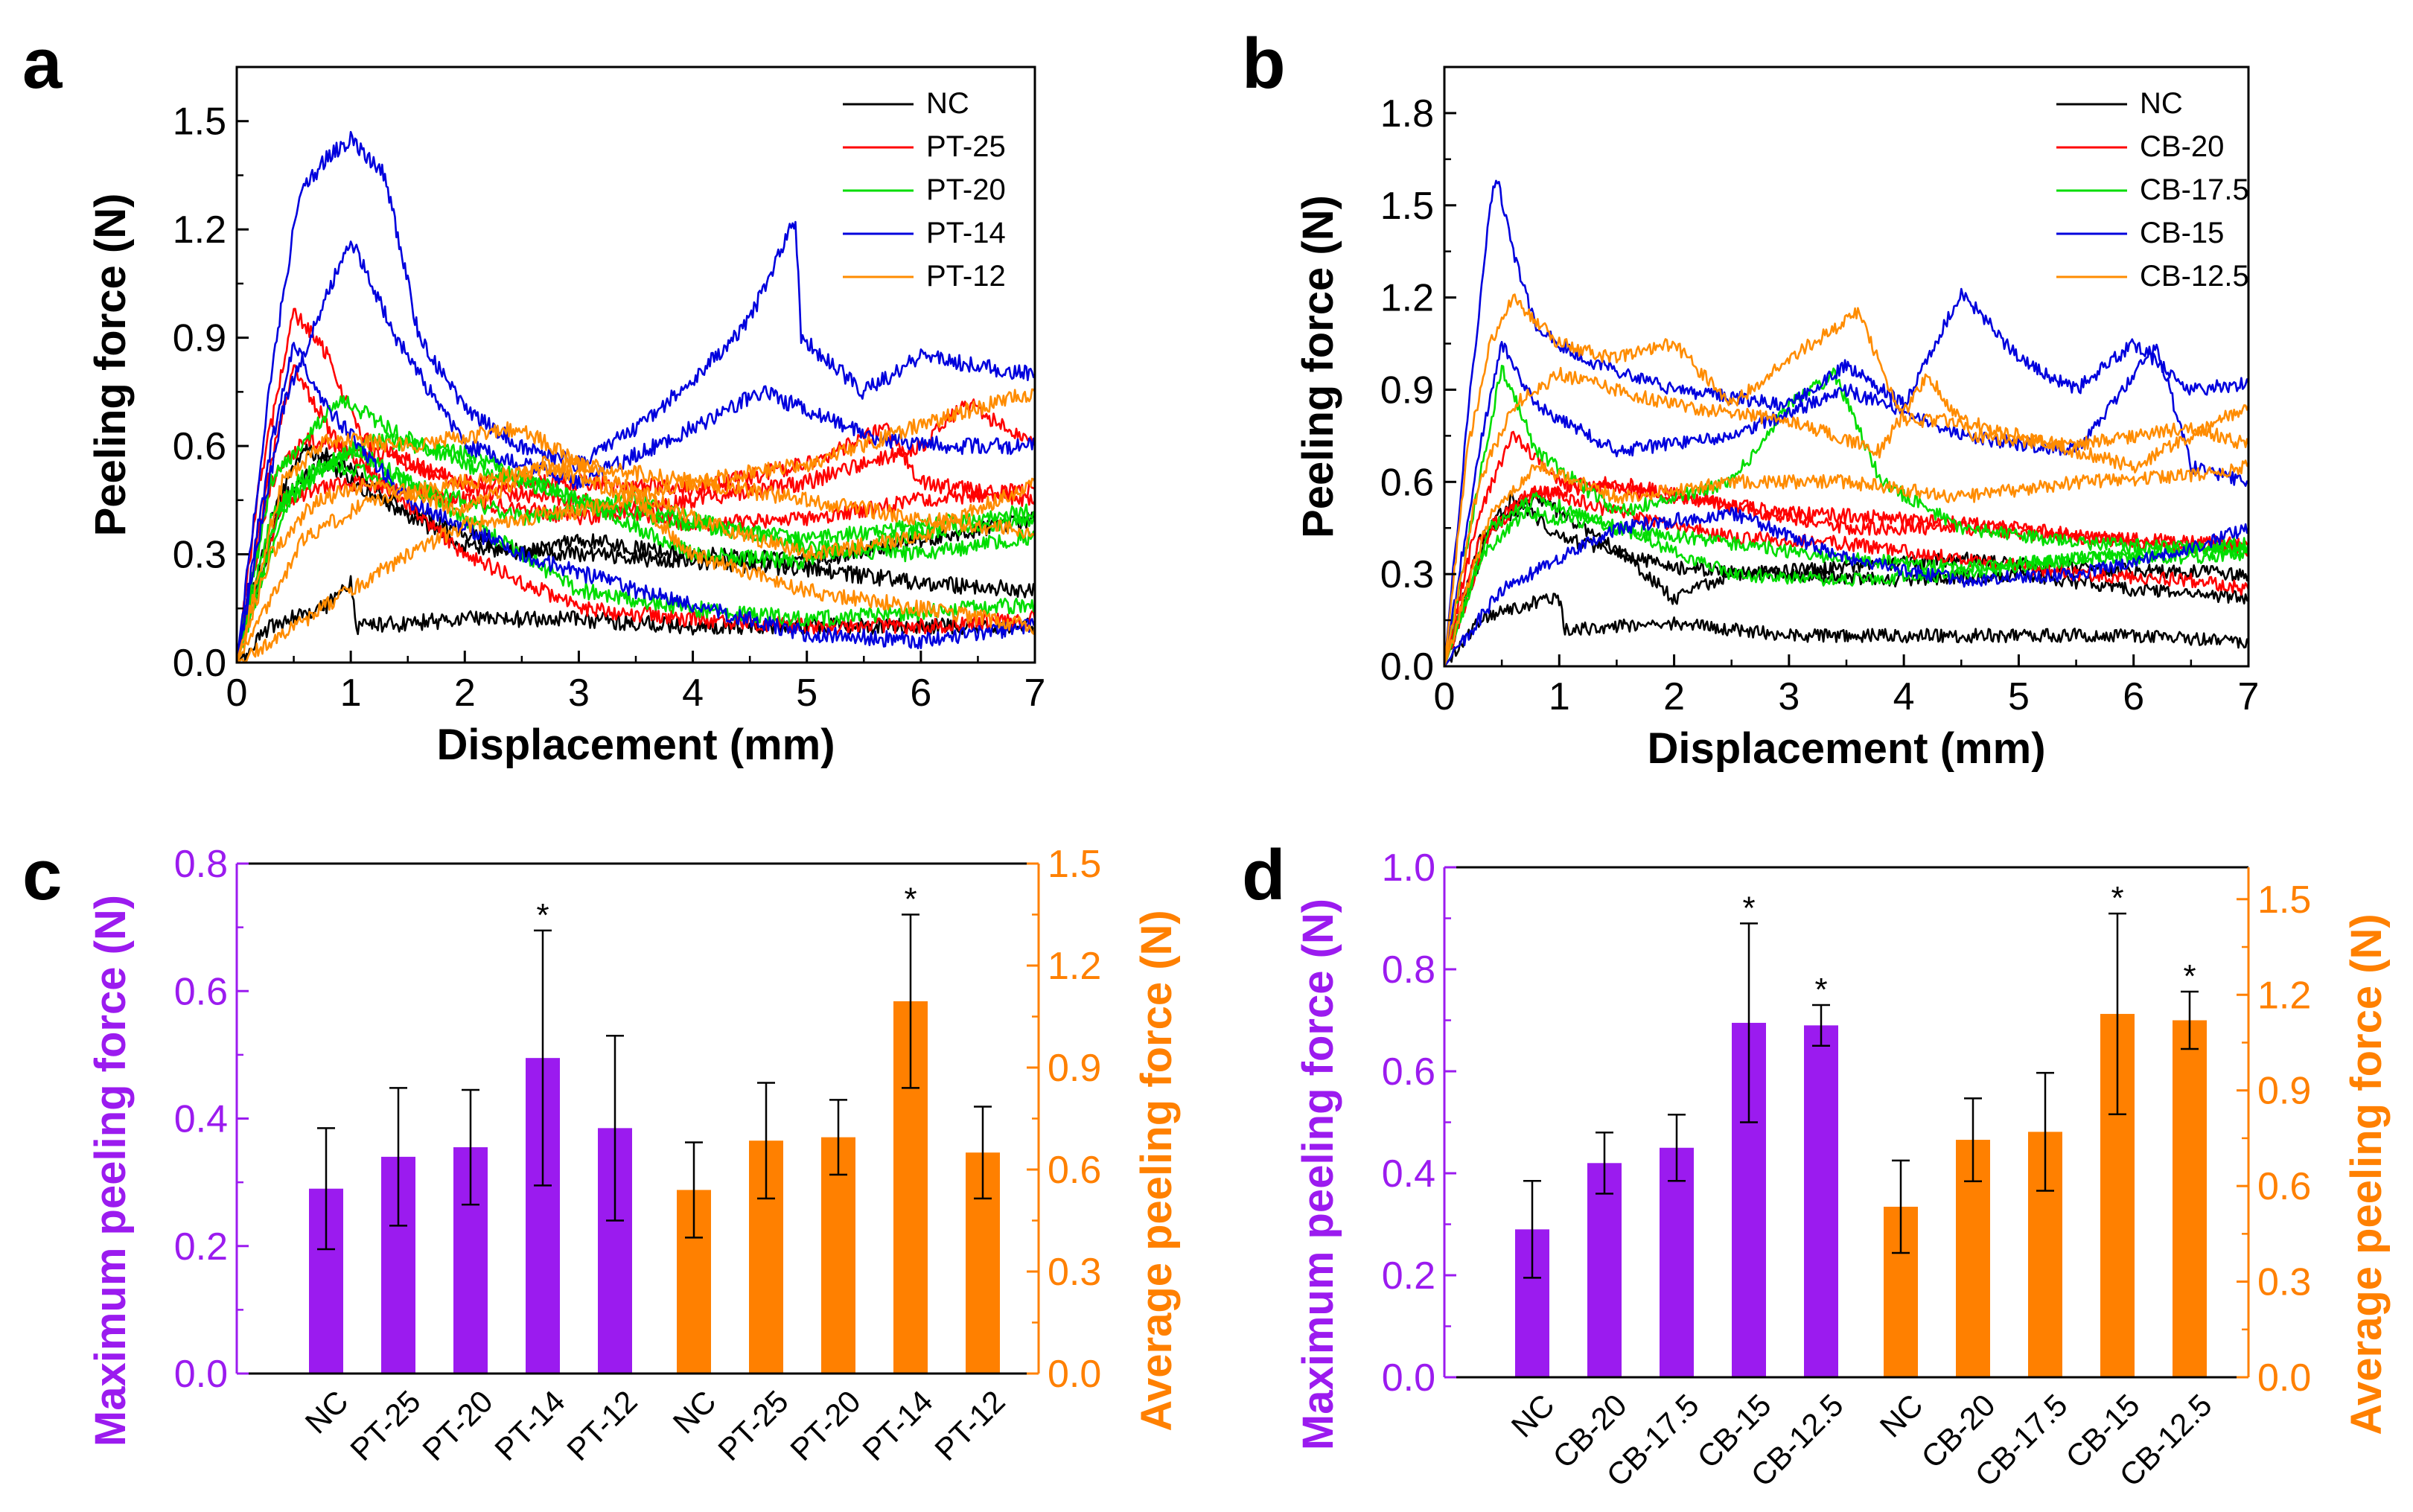 The height and width of the screenshot is (1512, 2413). I want to click on panel-letter: a, so click(42, 63).